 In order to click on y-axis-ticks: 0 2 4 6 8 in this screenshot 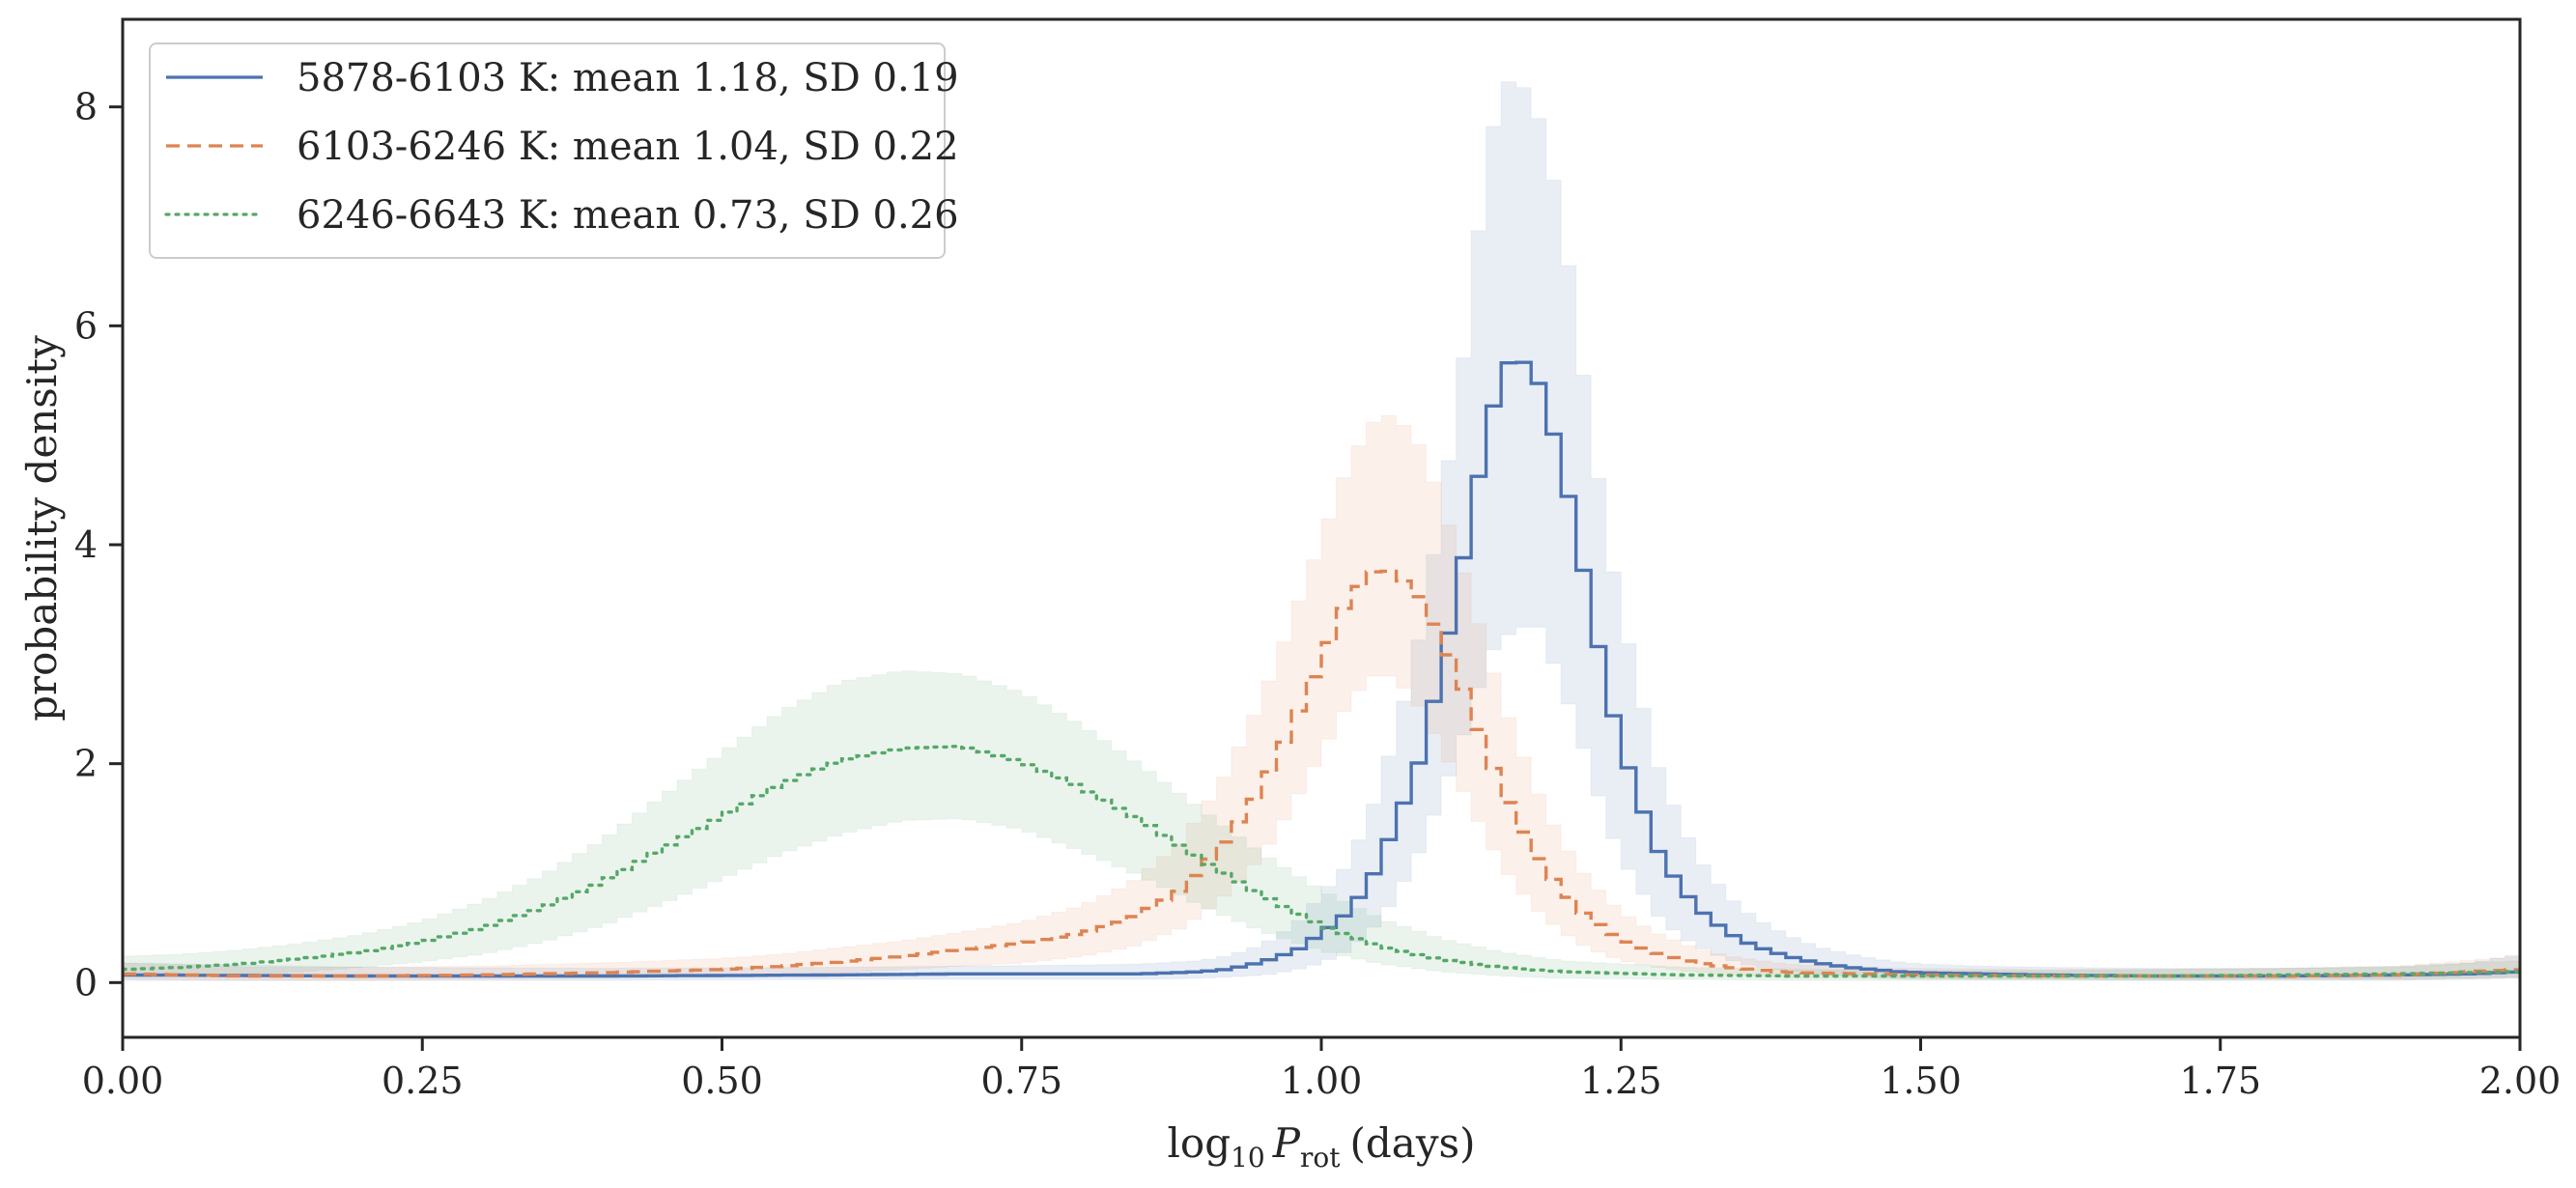, I will do `click(98, 545)`.